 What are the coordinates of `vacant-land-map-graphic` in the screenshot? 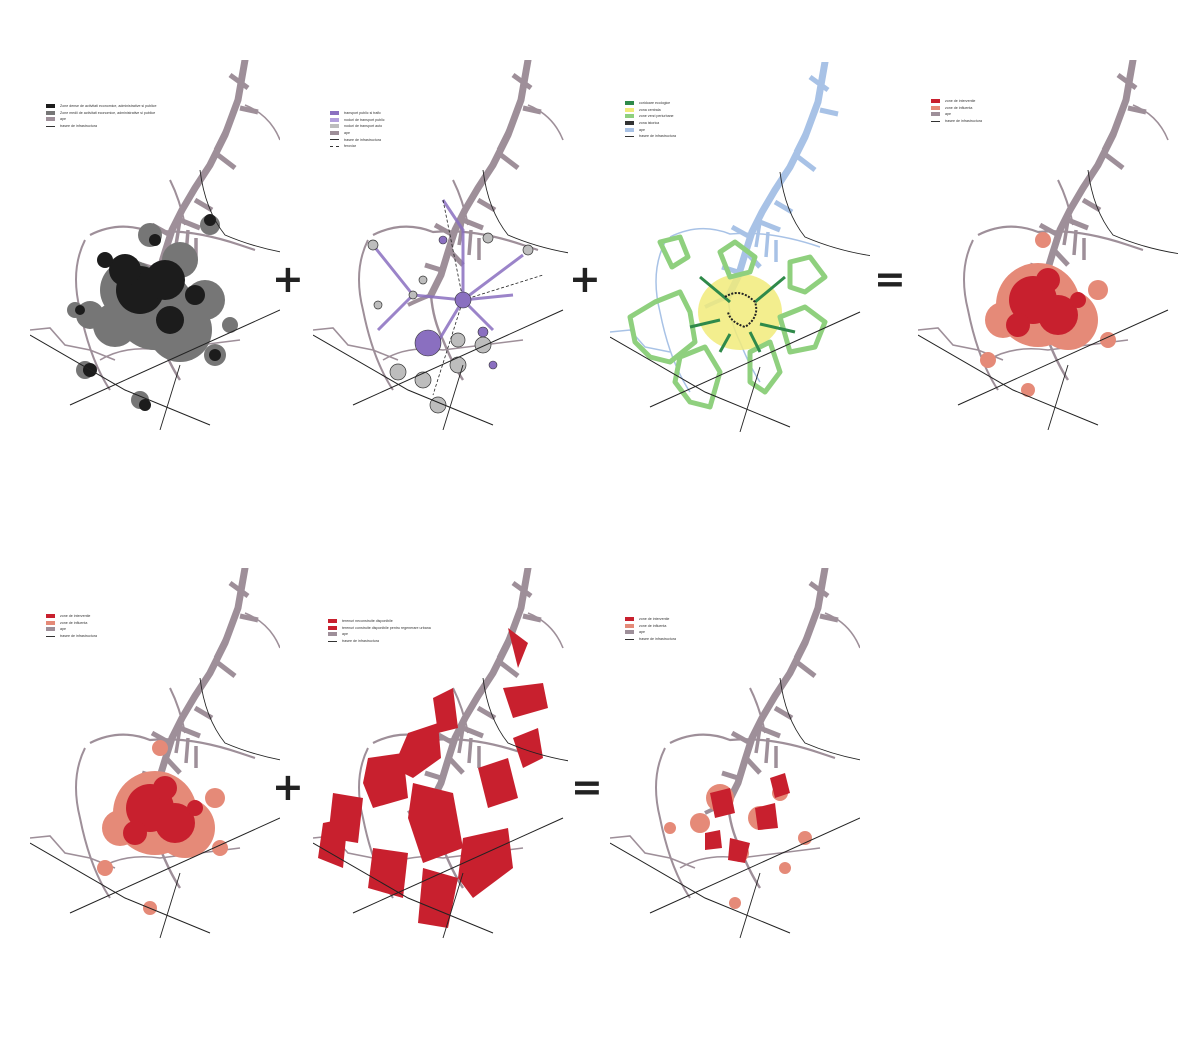 It's located at (440, 753).